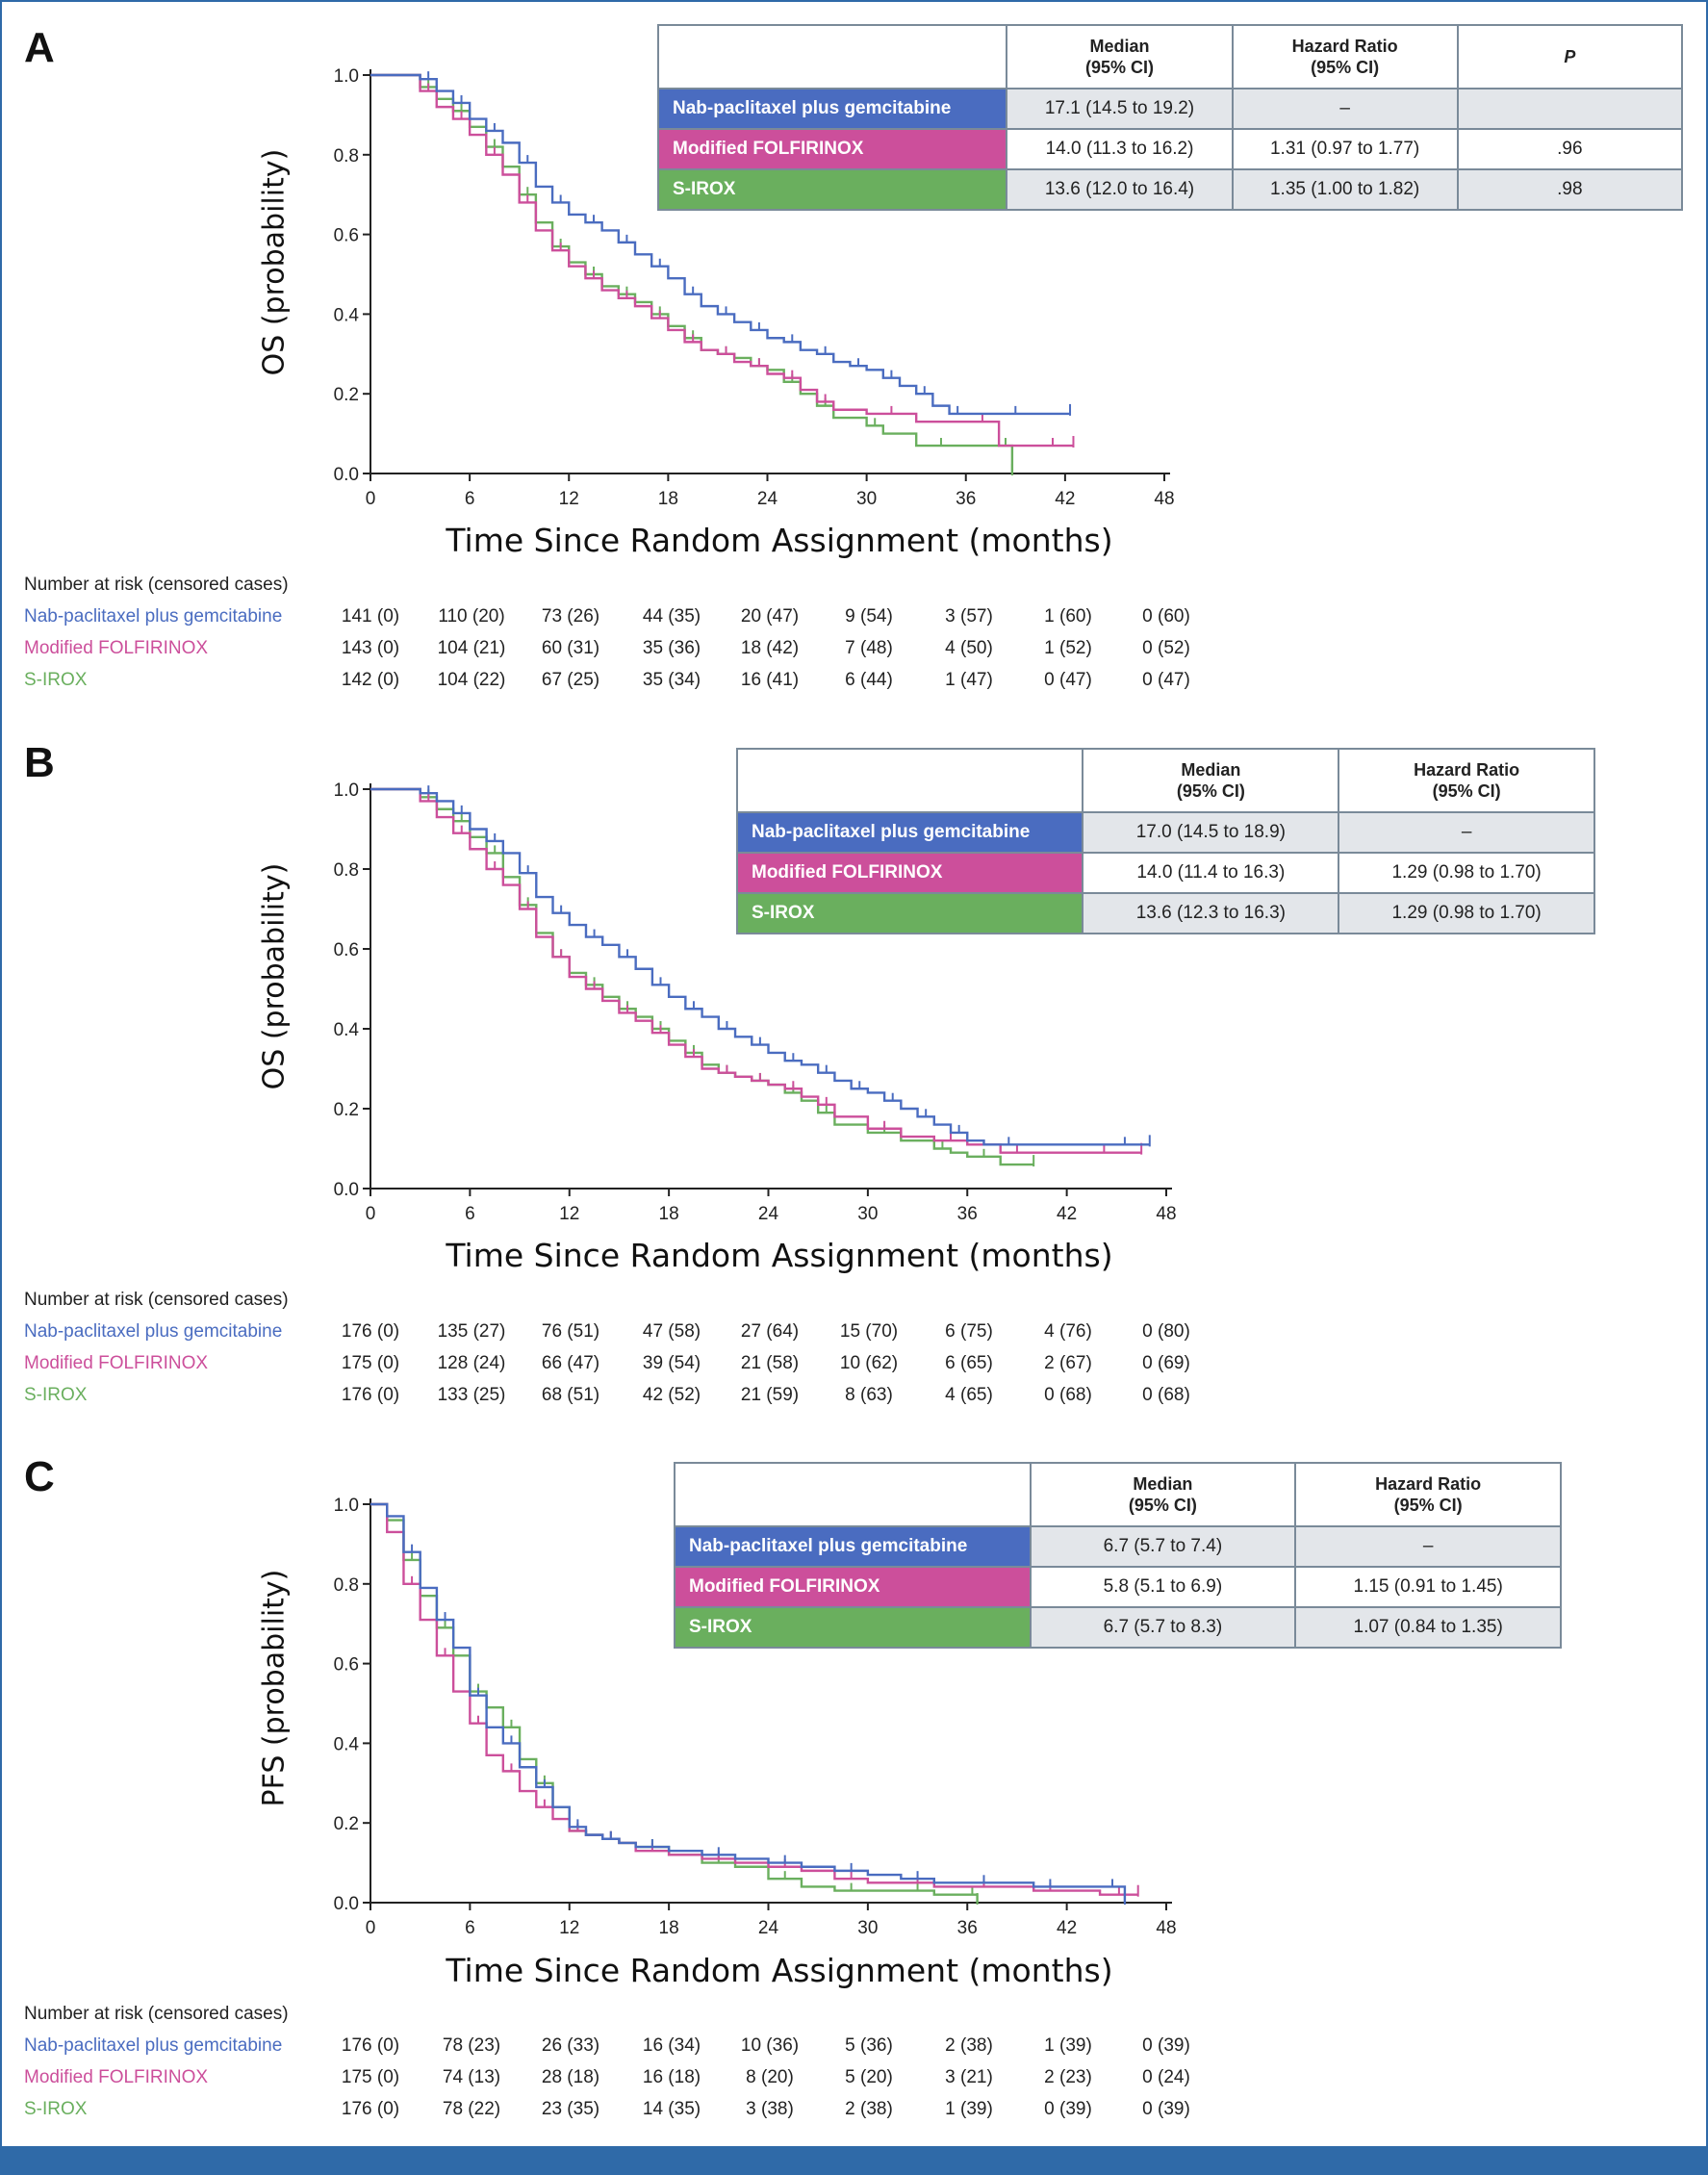  I want to click on risk-cell: 18 (42), so click(770, 648).